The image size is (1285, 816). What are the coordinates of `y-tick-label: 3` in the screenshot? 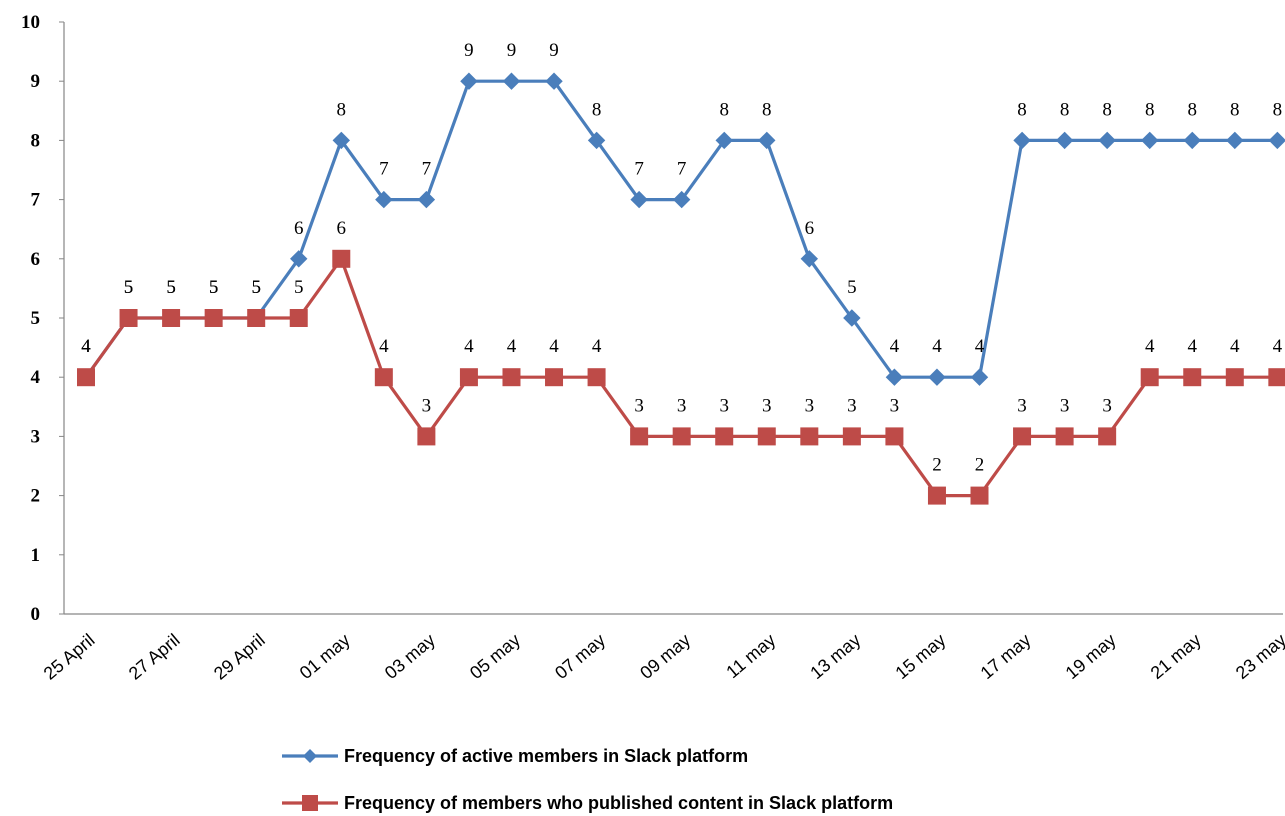 It's located at (36, 436).